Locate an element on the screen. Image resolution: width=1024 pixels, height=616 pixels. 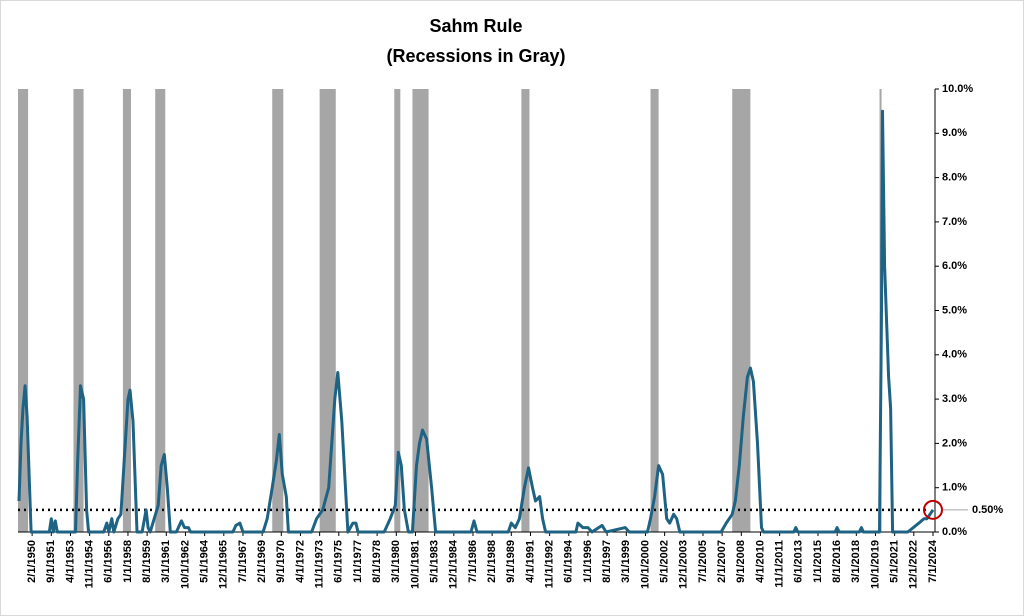
x-tick-label: 2/1/1969 is located at coordinates (262, 561).